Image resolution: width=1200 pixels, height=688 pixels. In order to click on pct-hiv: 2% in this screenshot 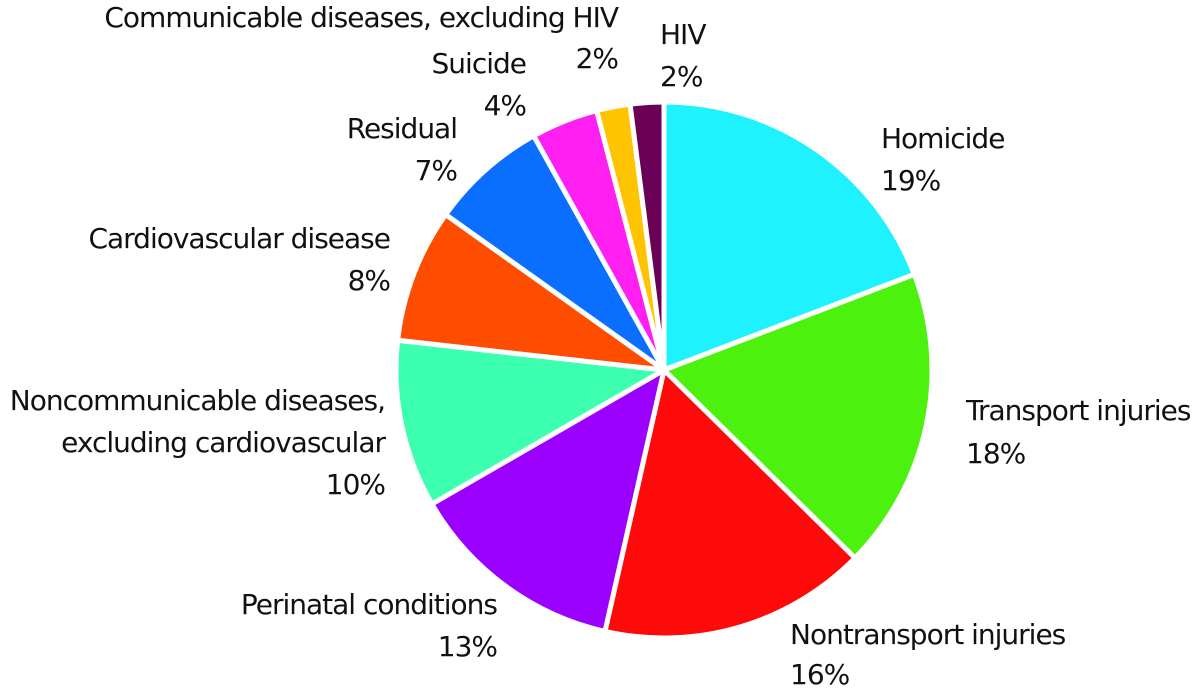, I will do `click(681, 76)`.